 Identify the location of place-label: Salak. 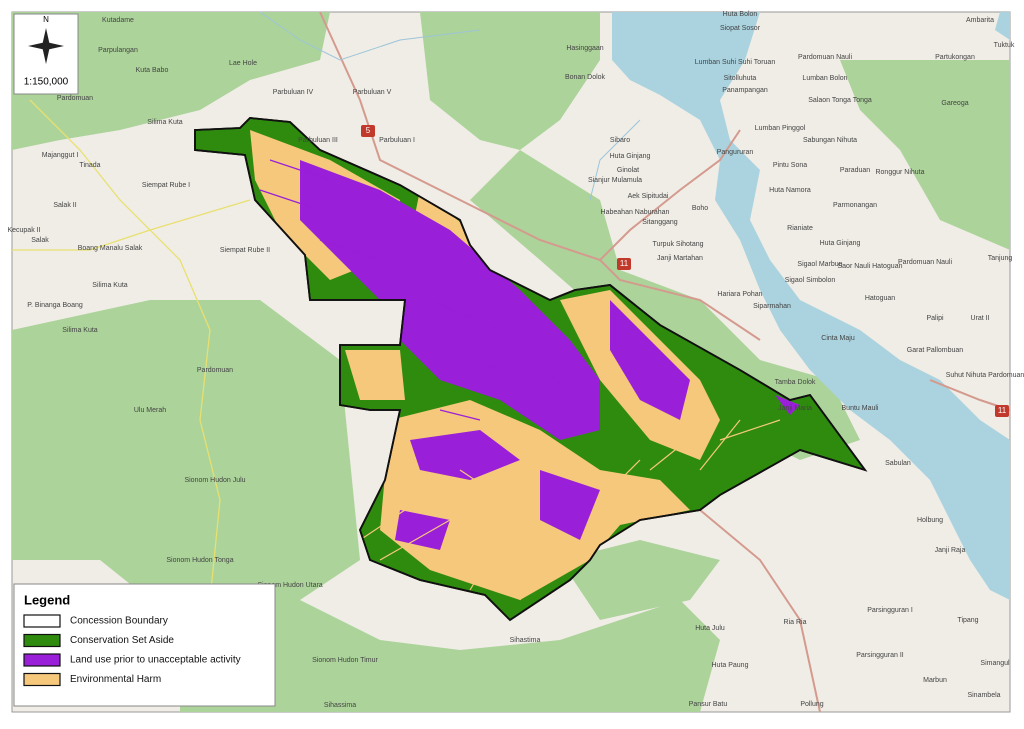
(40, 240).